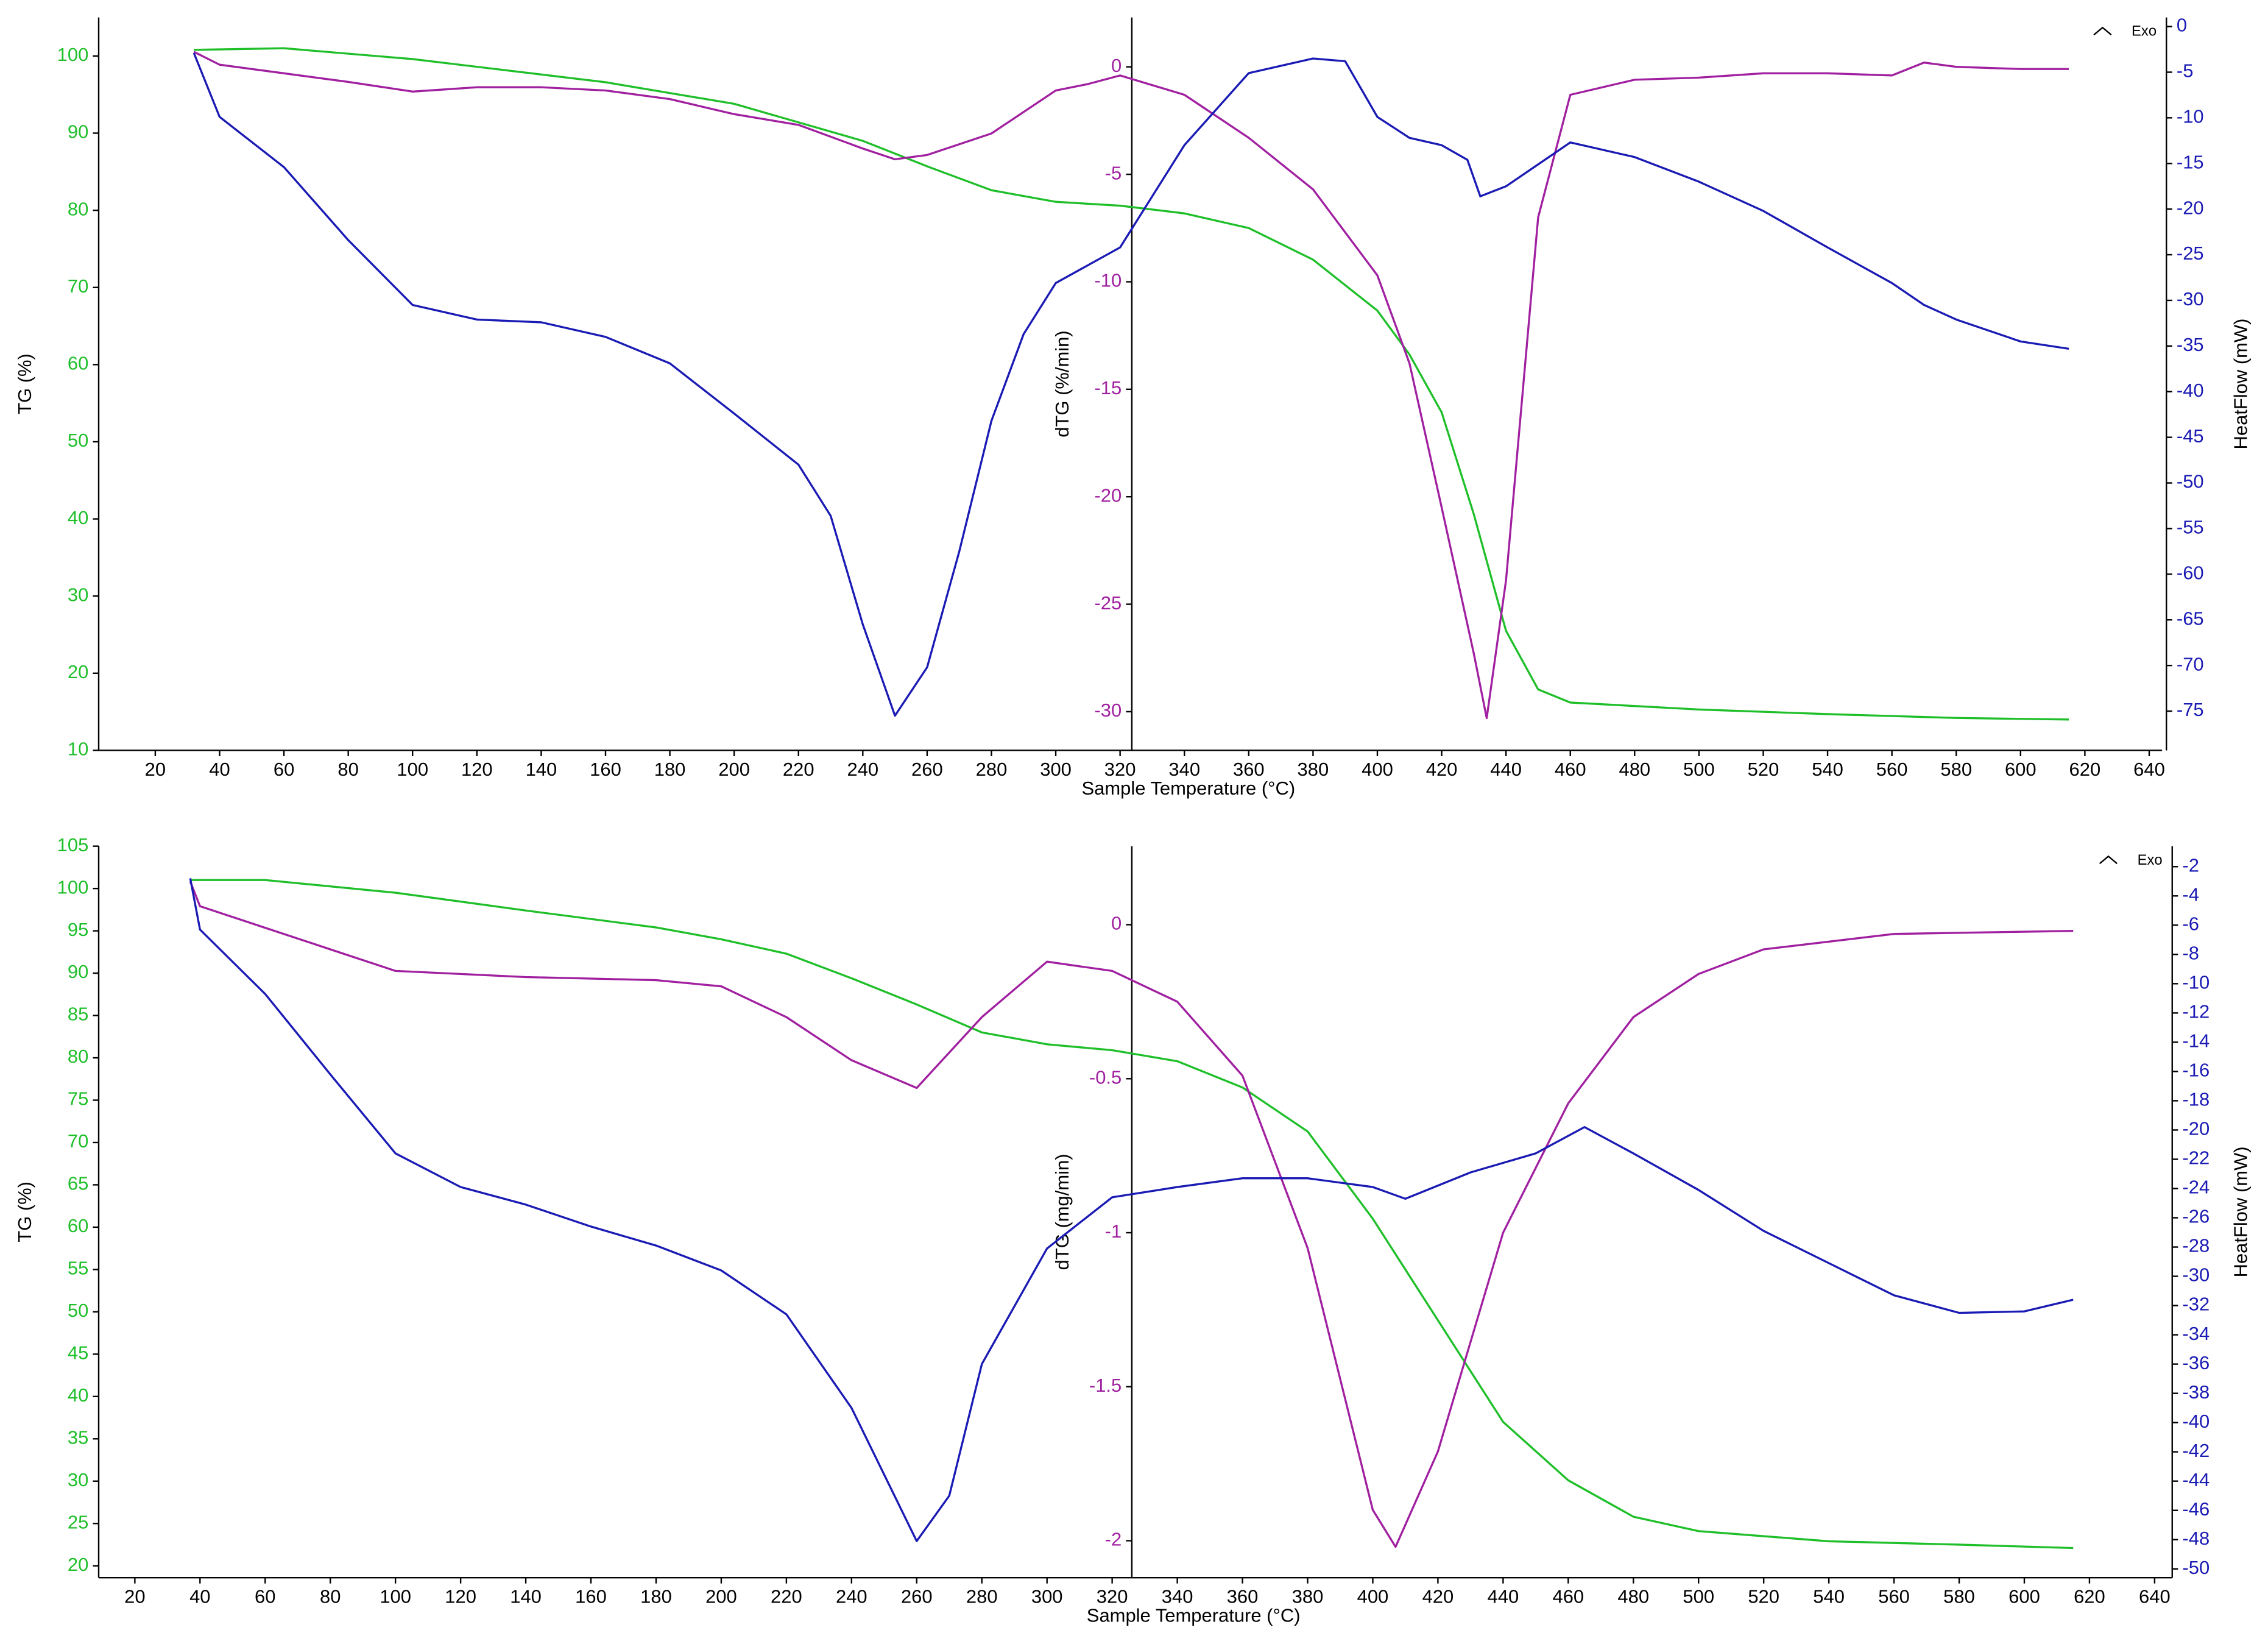  Describe the element at coordinates (2190, 116) in the screenshot. I see `y3-tick-label: -10` at that location.